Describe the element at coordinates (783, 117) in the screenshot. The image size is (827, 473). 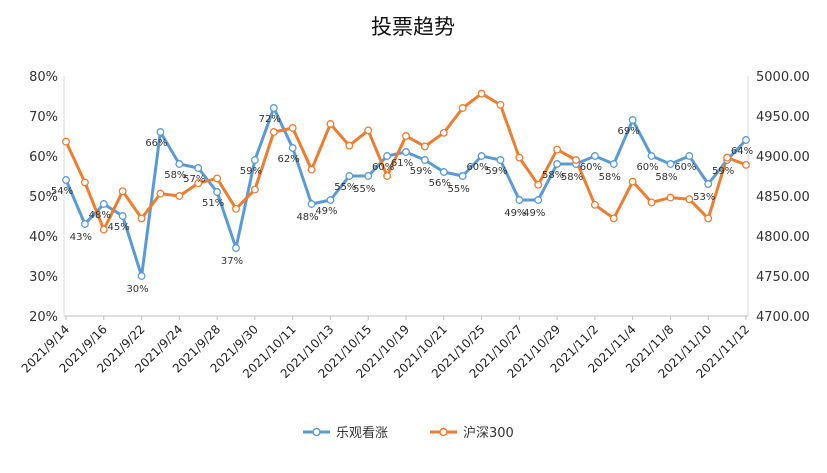
I see `y-right-tick-label: 4950.00` at that location.